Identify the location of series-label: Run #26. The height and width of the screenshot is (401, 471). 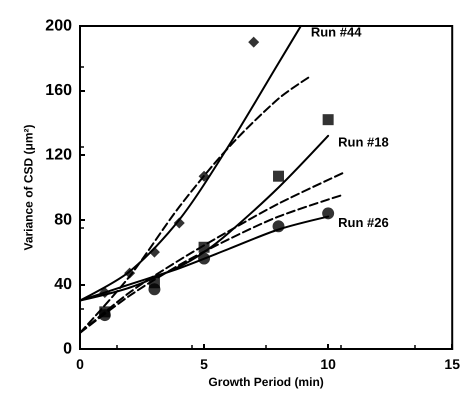
(363, 222).